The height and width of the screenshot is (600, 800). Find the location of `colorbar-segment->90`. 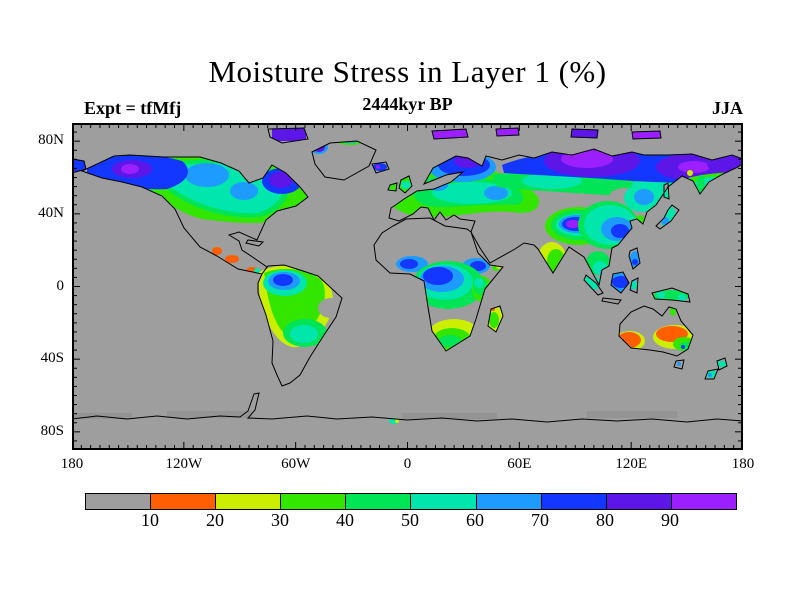

colorbar-segment->90 is located at coordinates (703, 501).